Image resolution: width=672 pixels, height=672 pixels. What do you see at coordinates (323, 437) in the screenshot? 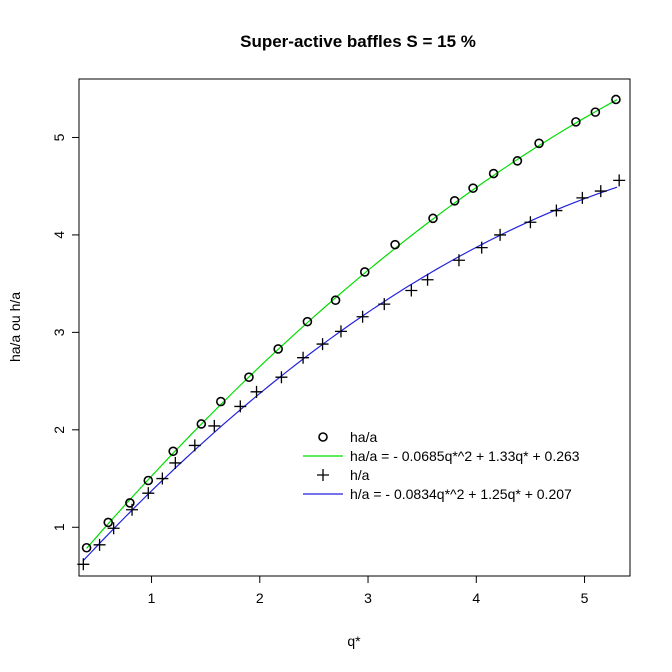
I see `legend-symbol-circle` at bounding box center [323, 437].